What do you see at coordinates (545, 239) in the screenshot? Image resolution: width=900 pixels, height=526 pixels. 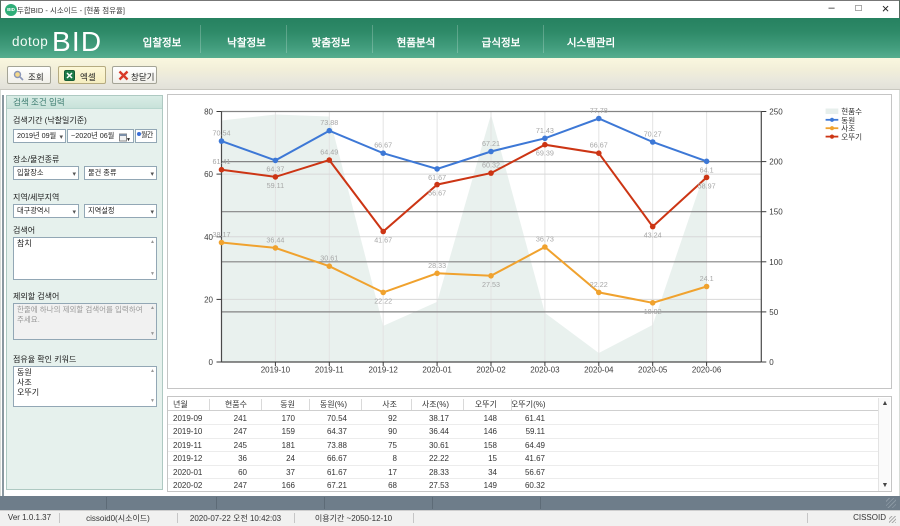 I see `svg-text: 36.73` at bounding box center [545, 239].